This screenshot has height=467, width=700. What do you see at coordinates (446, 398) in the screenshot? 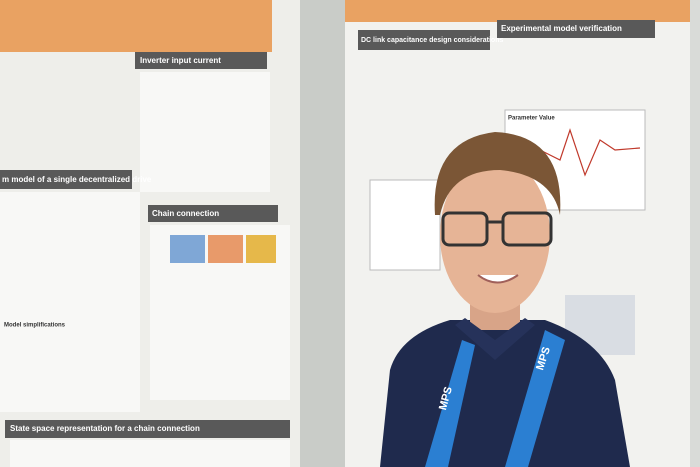
I see `lanyard-text: MPS` at bounding box center [446, 398].